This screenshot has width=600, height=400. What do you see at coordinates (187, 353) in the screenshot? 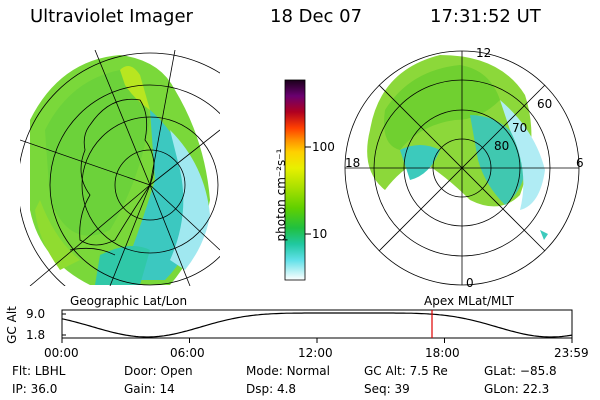
I see `xtick-0600: 06:00` at bounding box center [187, 353].